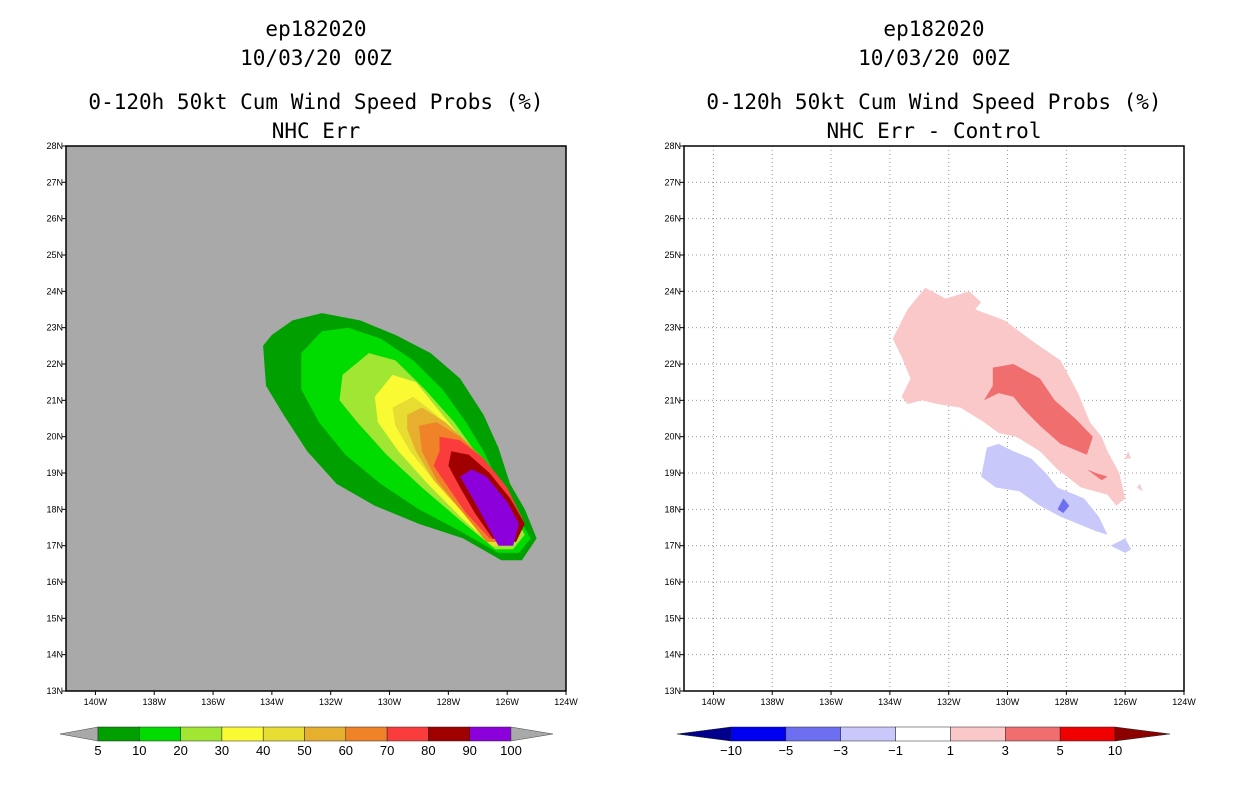  Describe the element at coordinates (532, 734) in the screenshot. I see `left-colorbar-high-arrow` at that location.